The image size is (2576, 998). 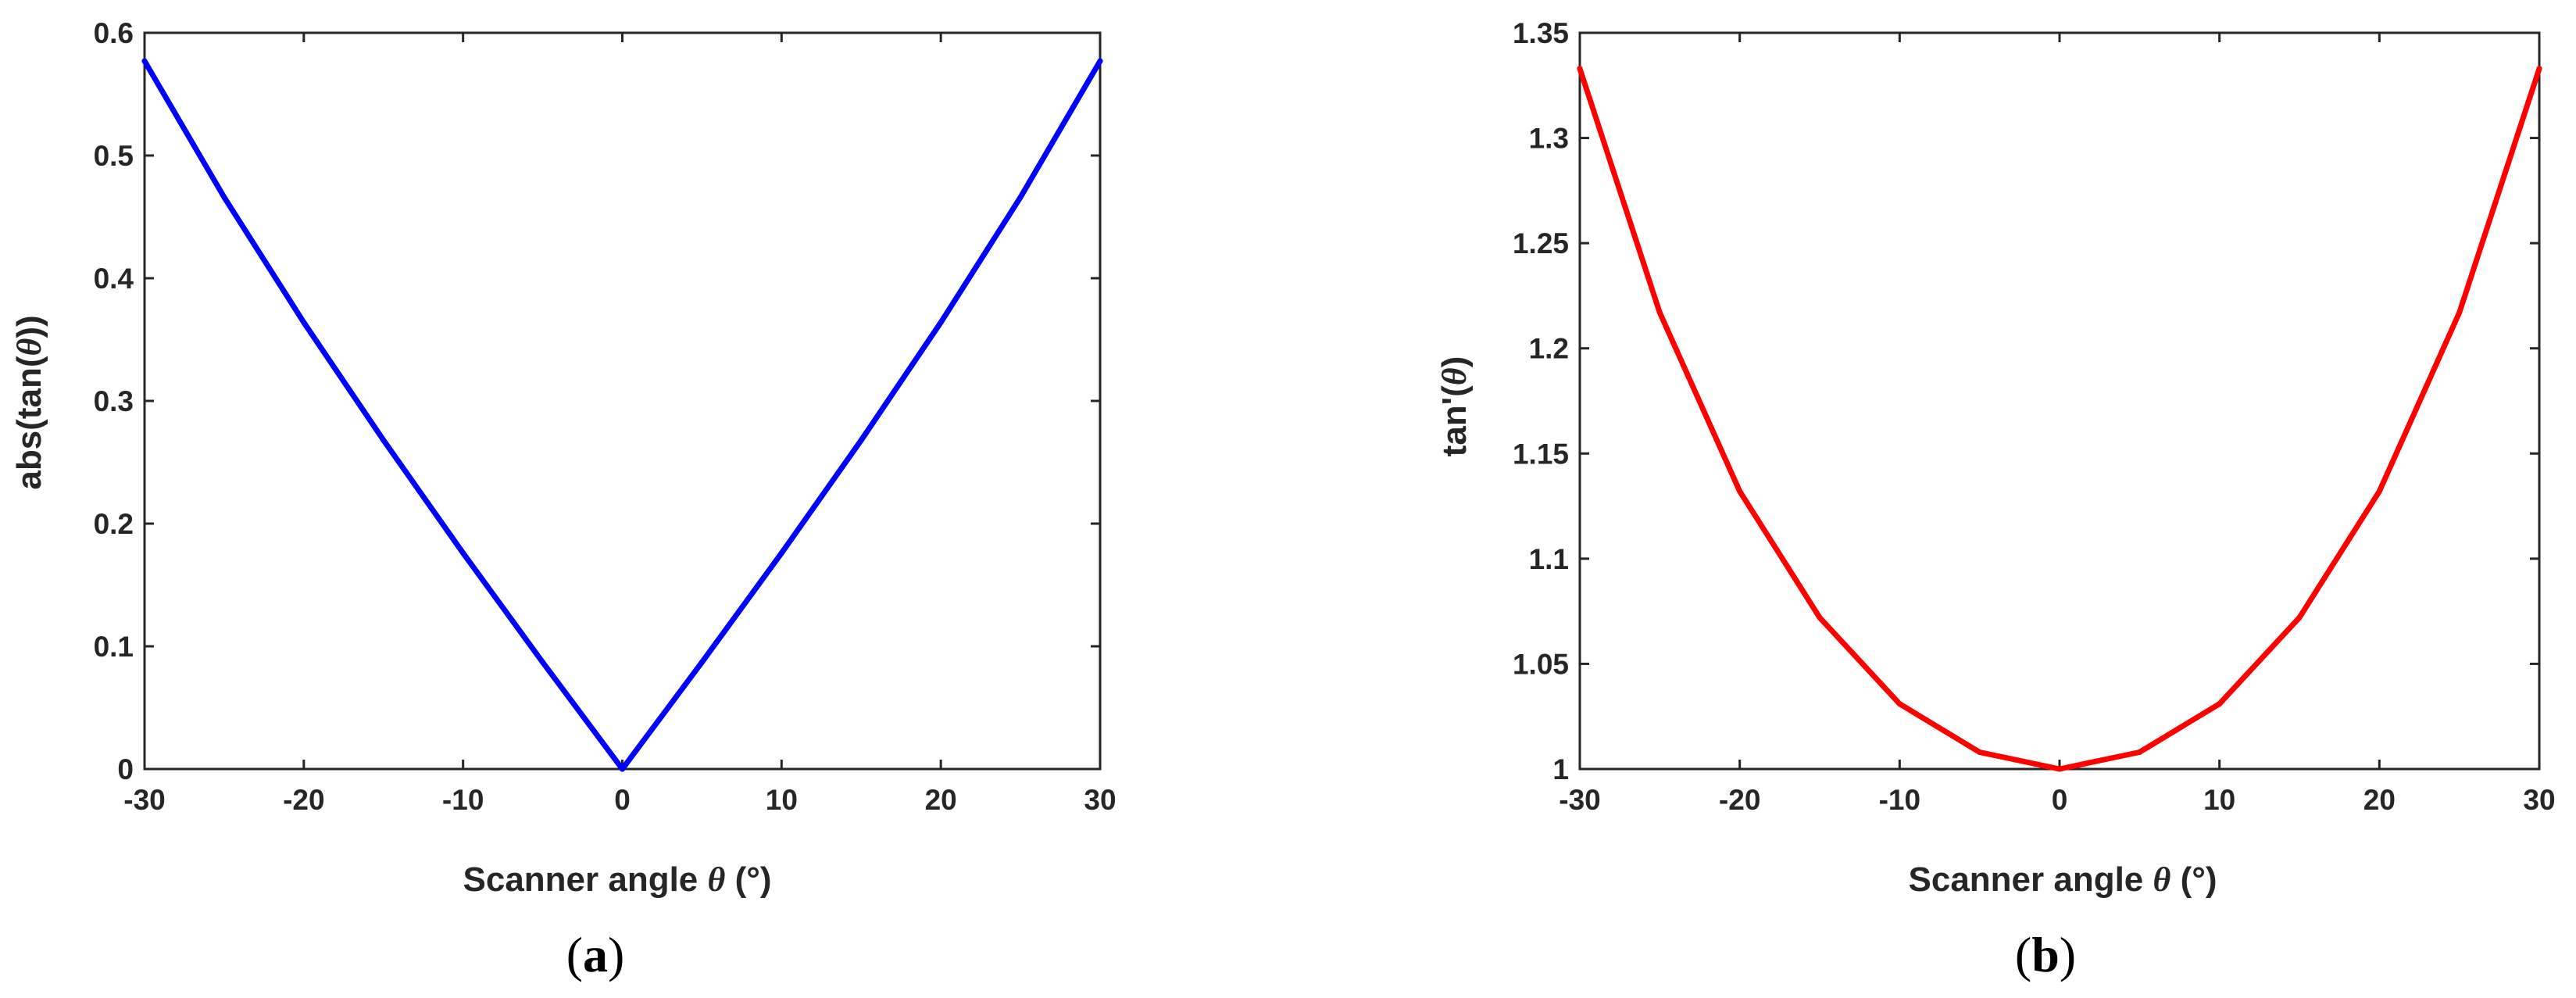 I want to click on chart-a-x-tick-label: 0, so click(x=622, y=800).